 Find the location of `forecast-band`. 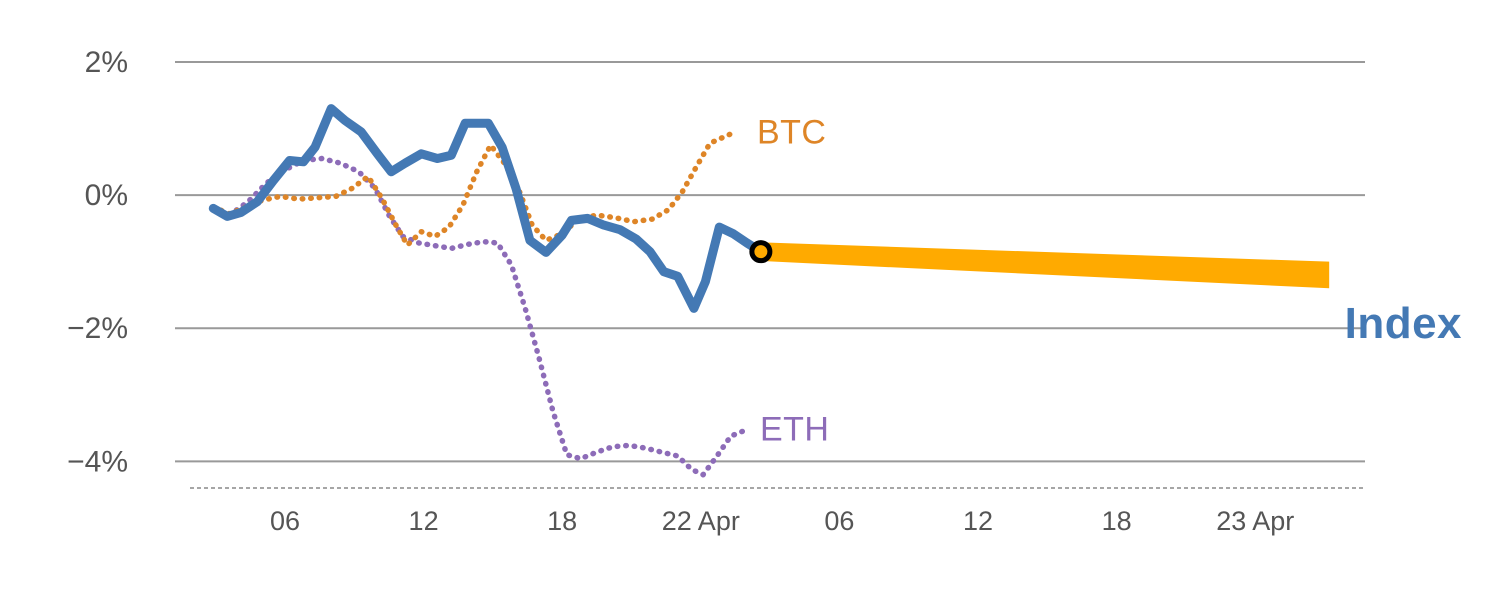

forecast-band is located at coordinates (1045, 265).